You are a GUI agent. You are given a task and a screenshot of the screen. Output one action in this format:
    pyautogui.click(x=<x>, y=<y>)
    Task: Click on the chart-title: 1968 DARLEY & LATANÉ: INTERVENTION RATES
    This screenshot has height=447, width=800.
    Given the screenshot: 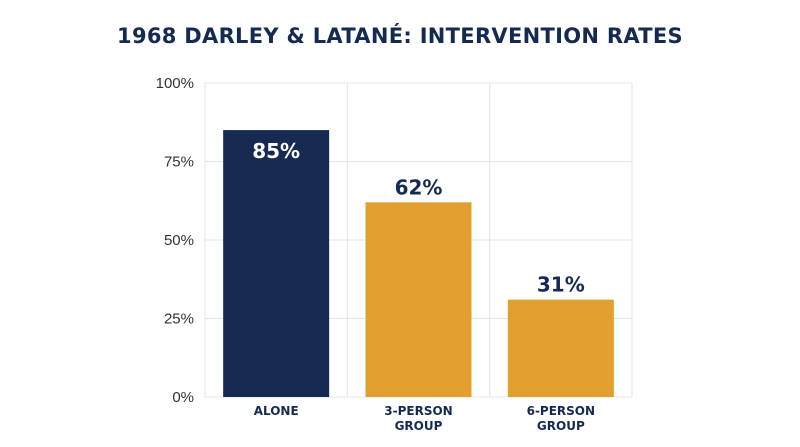 What is the action you would take?
    pyautogui.click(x=400, y=36)
    